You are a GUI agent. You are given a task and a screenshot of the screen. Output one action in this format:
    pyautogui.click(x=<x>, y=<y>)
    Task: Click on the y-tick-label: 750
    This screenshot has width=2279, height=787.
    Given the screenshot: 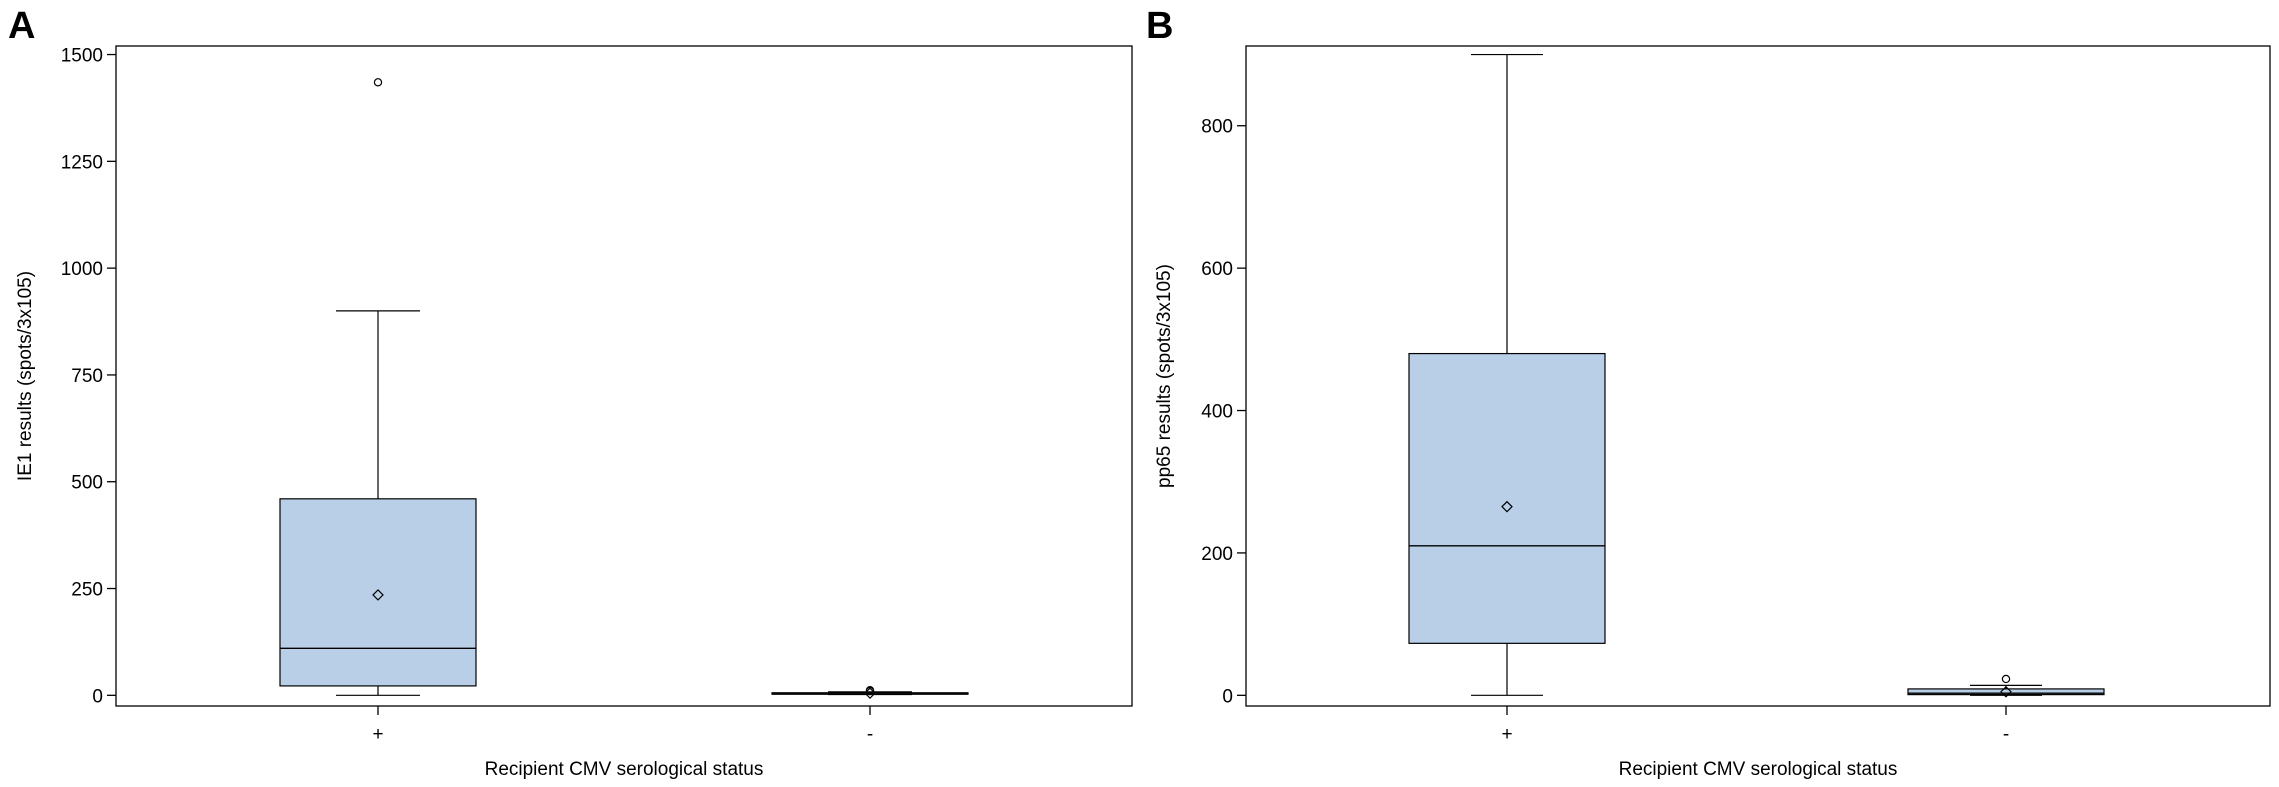 What is the action you would take?
    pyautogui.click(x=87, y=376)
    